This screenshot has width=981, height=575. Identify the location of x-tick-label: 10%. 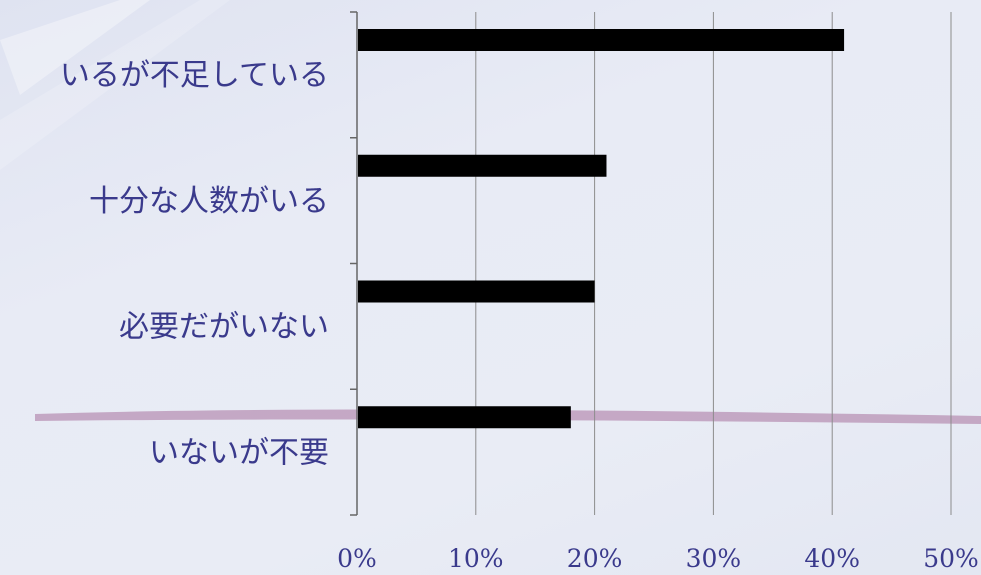
(476, 558).